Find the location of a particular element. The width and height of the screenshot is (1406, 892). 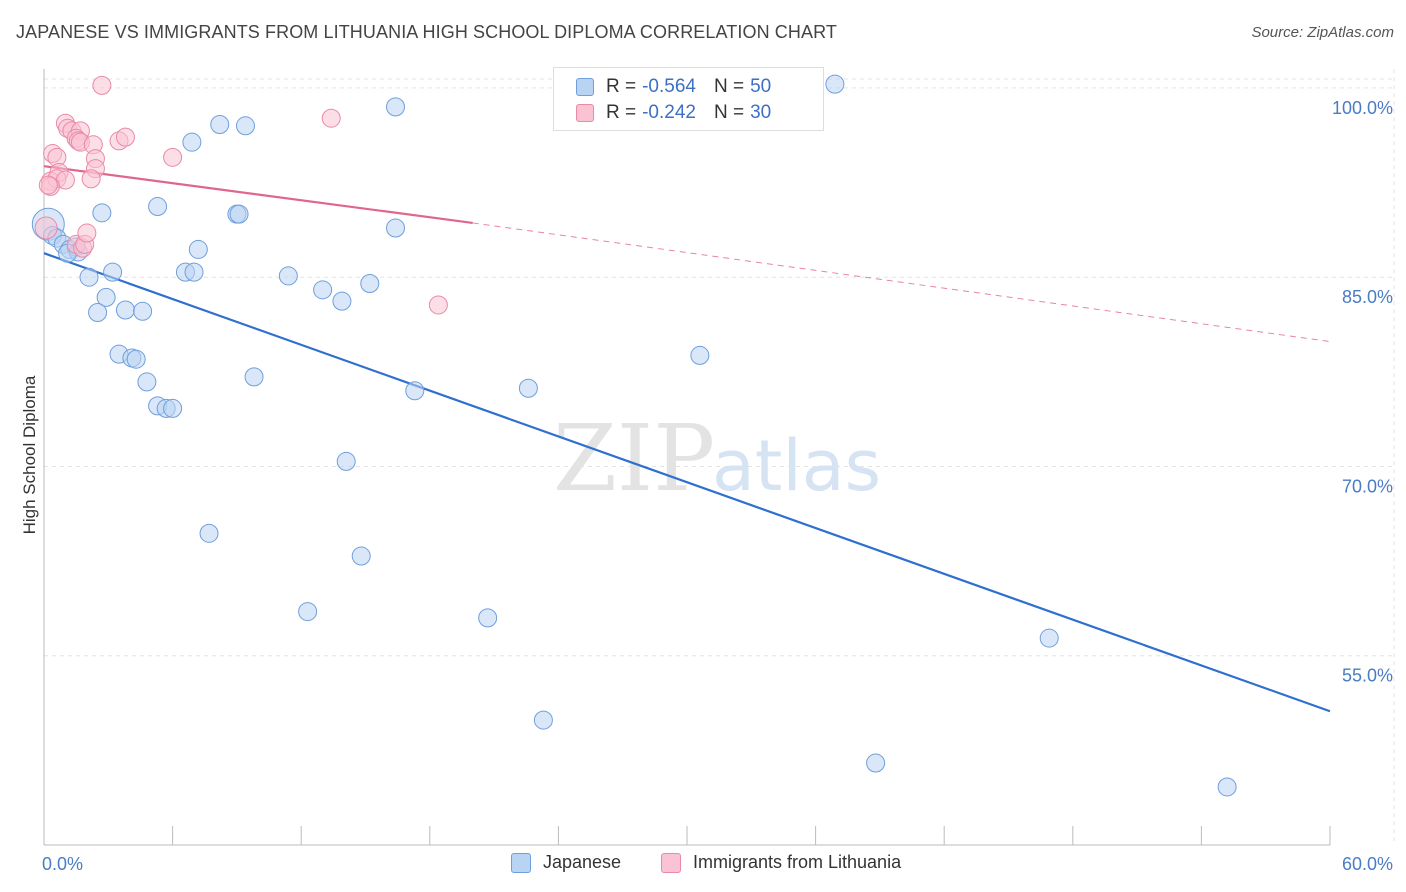

y-tick-label: 55.0% is located at coordinates (1367, 676).